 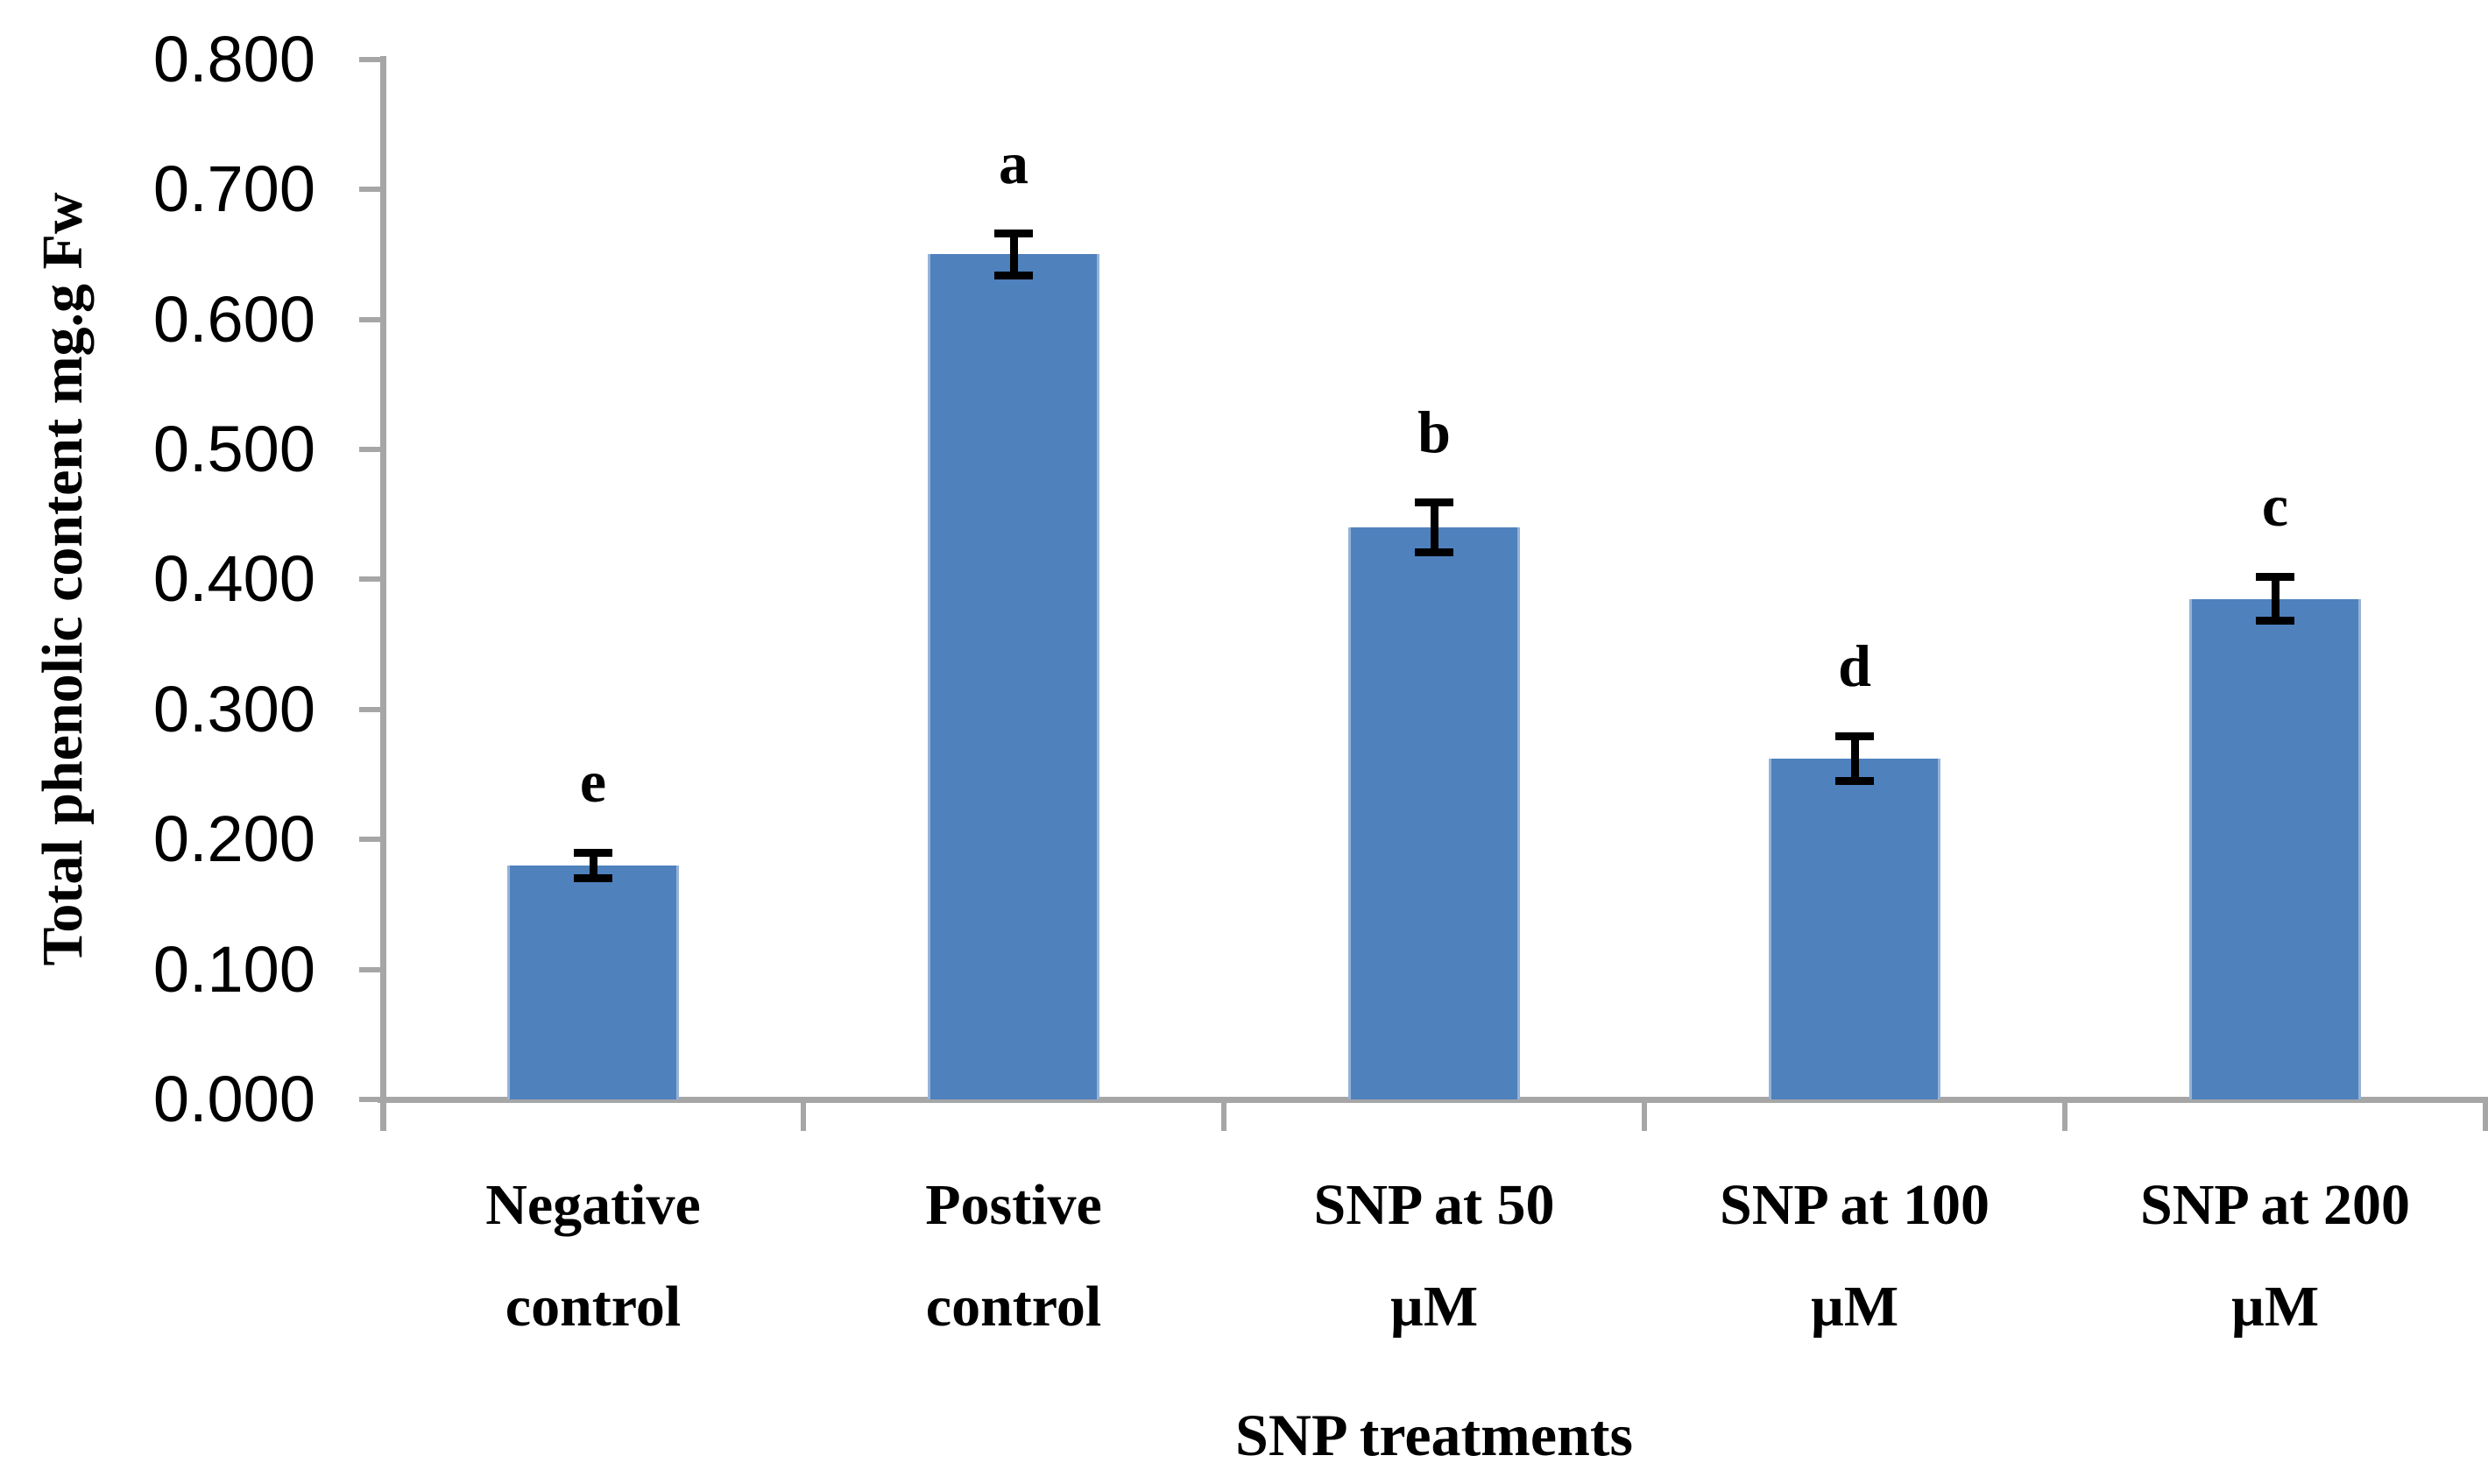 I want to click on category-label-snp-at-200-m: SNP at 200 µM, so click(x=2275, y=1256).